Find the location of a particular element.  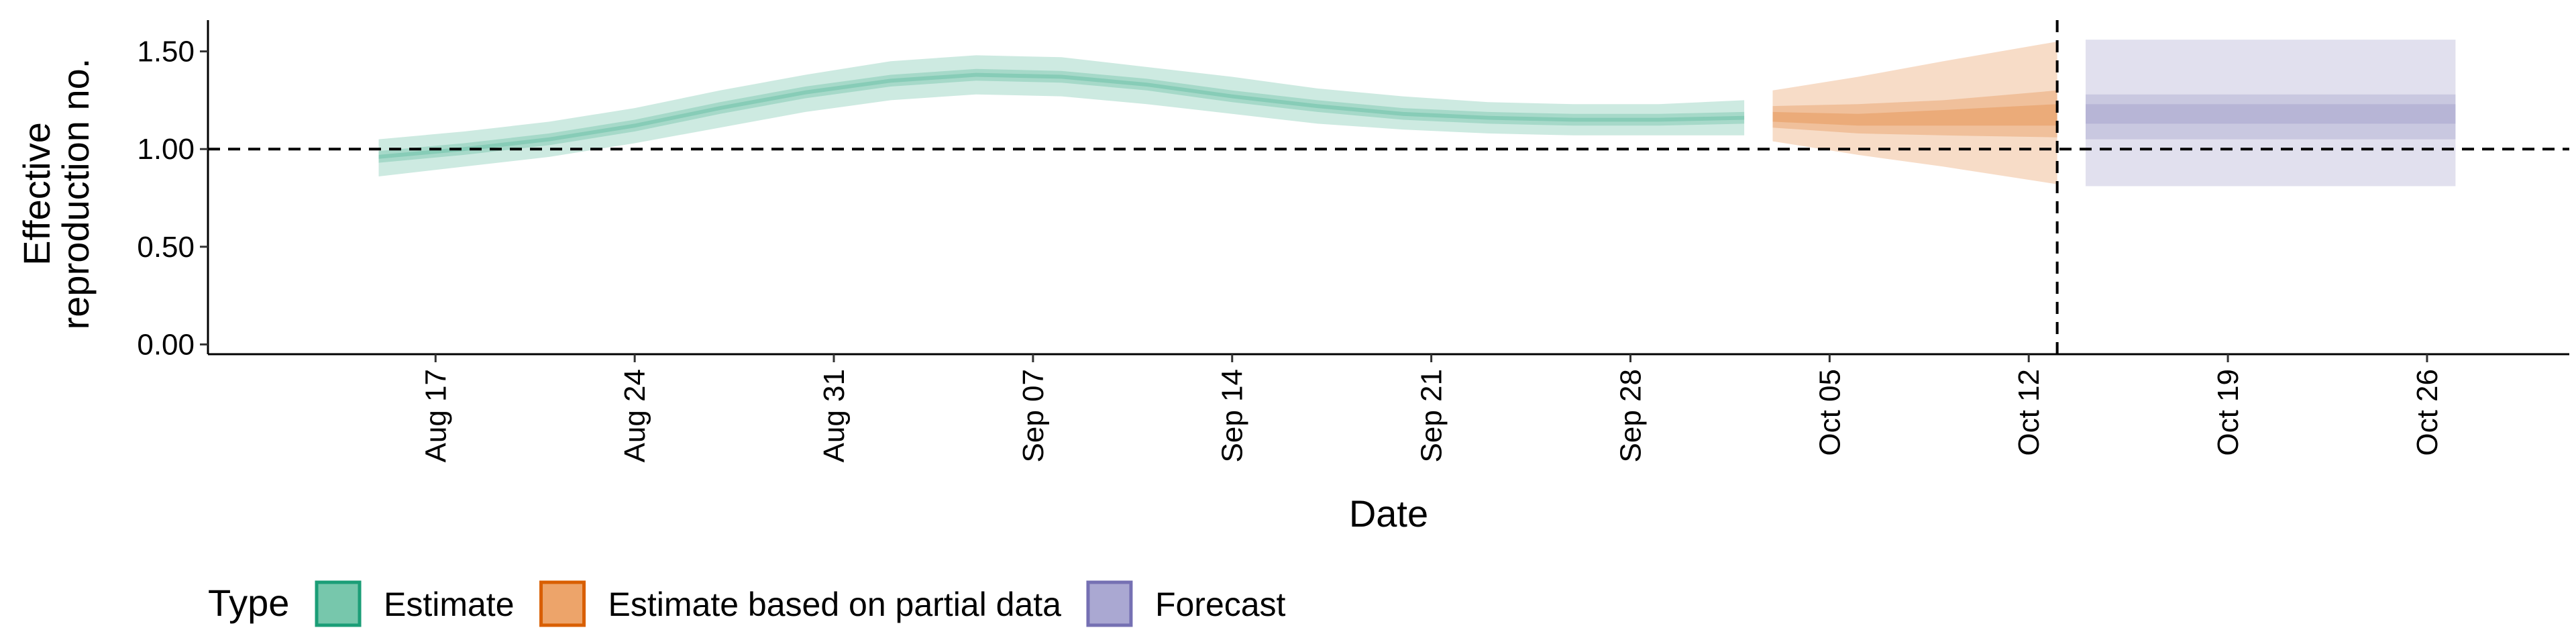

y-tick-label: 0.00 is located at coordinates (166, 344).